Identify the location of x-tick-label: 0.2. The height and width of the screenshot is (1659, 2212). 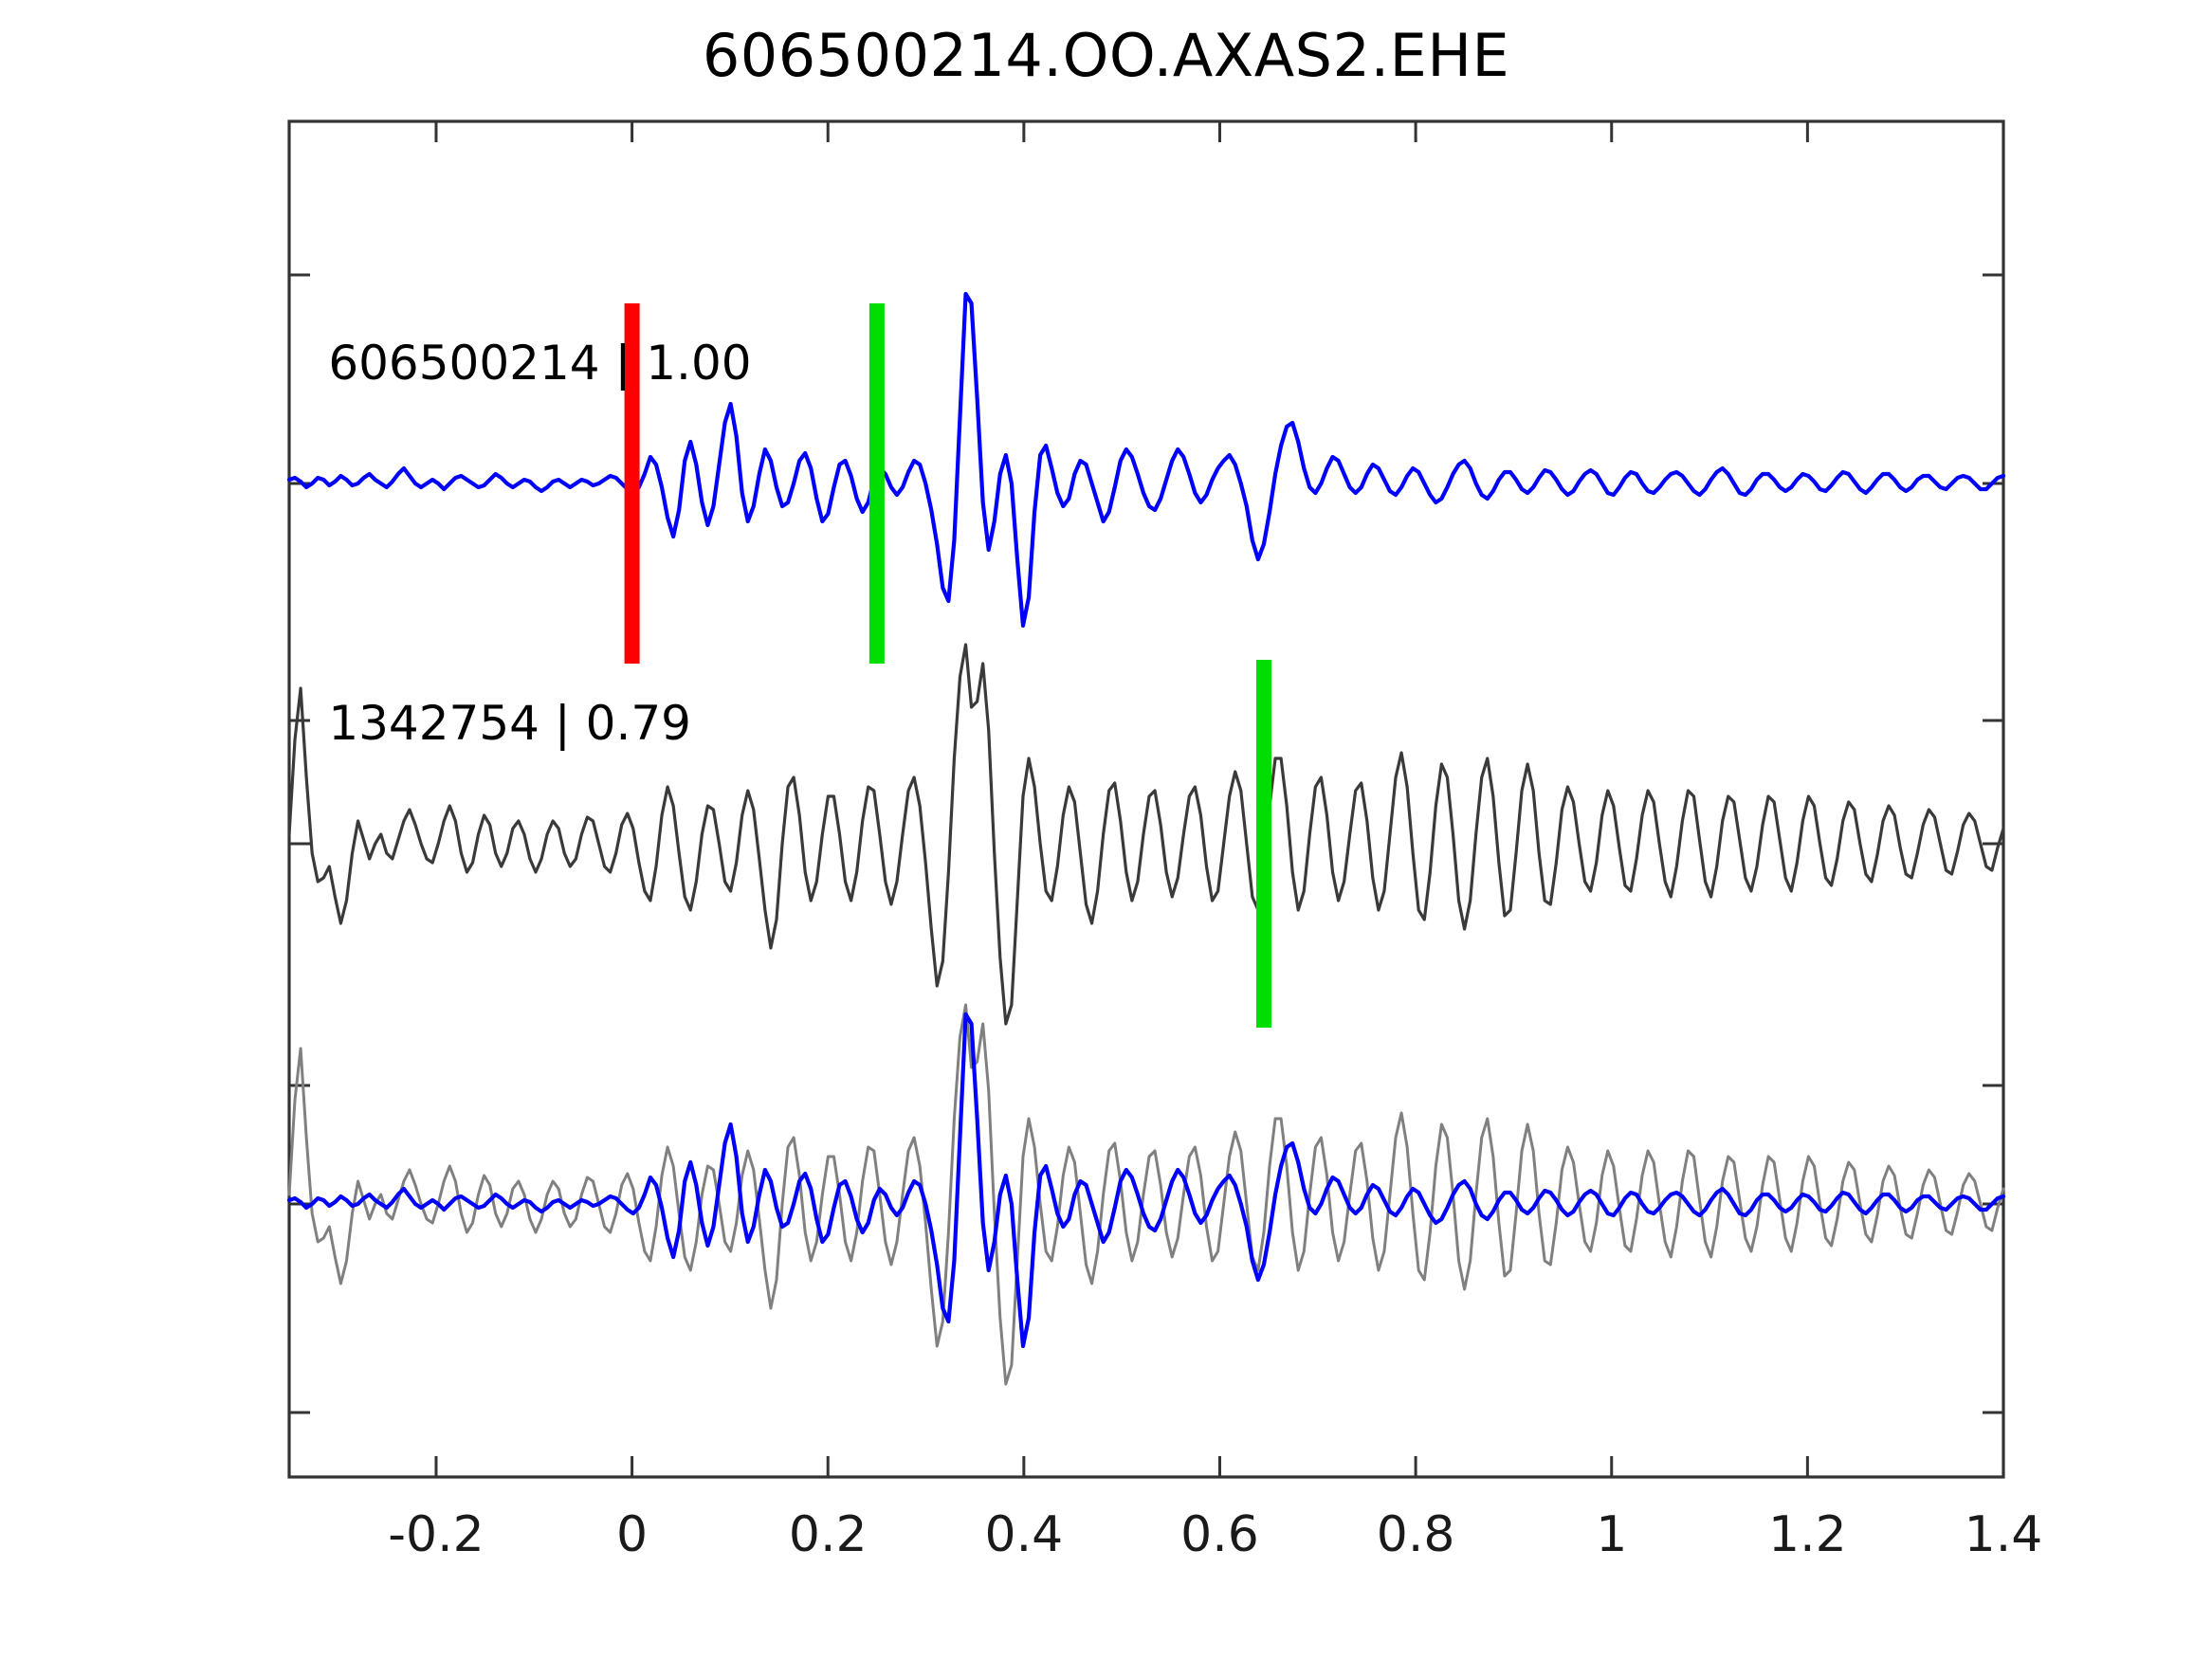
(828, 1534).